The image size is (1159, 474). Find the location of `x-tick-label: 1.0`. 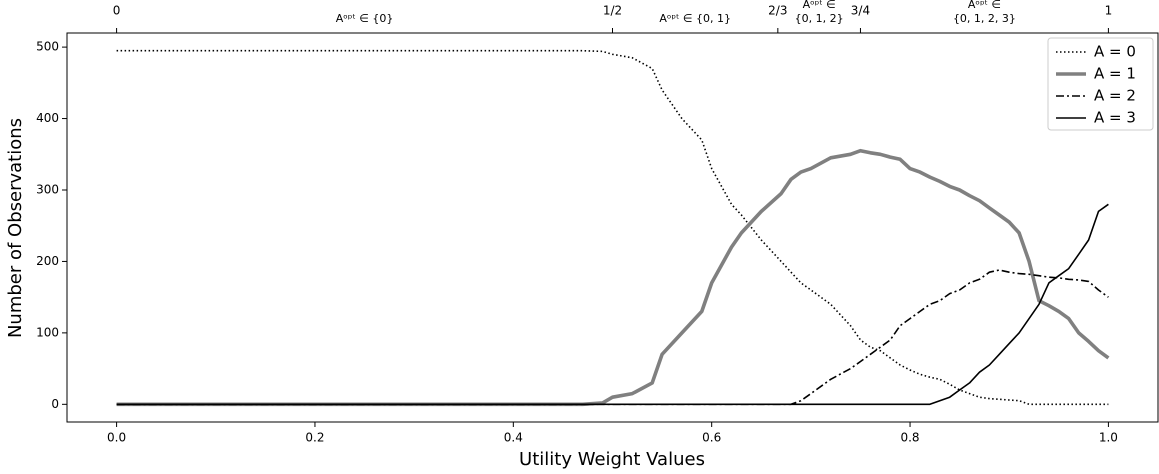

x-tick-label: 1.0 is located at coordinates (1108, 438).